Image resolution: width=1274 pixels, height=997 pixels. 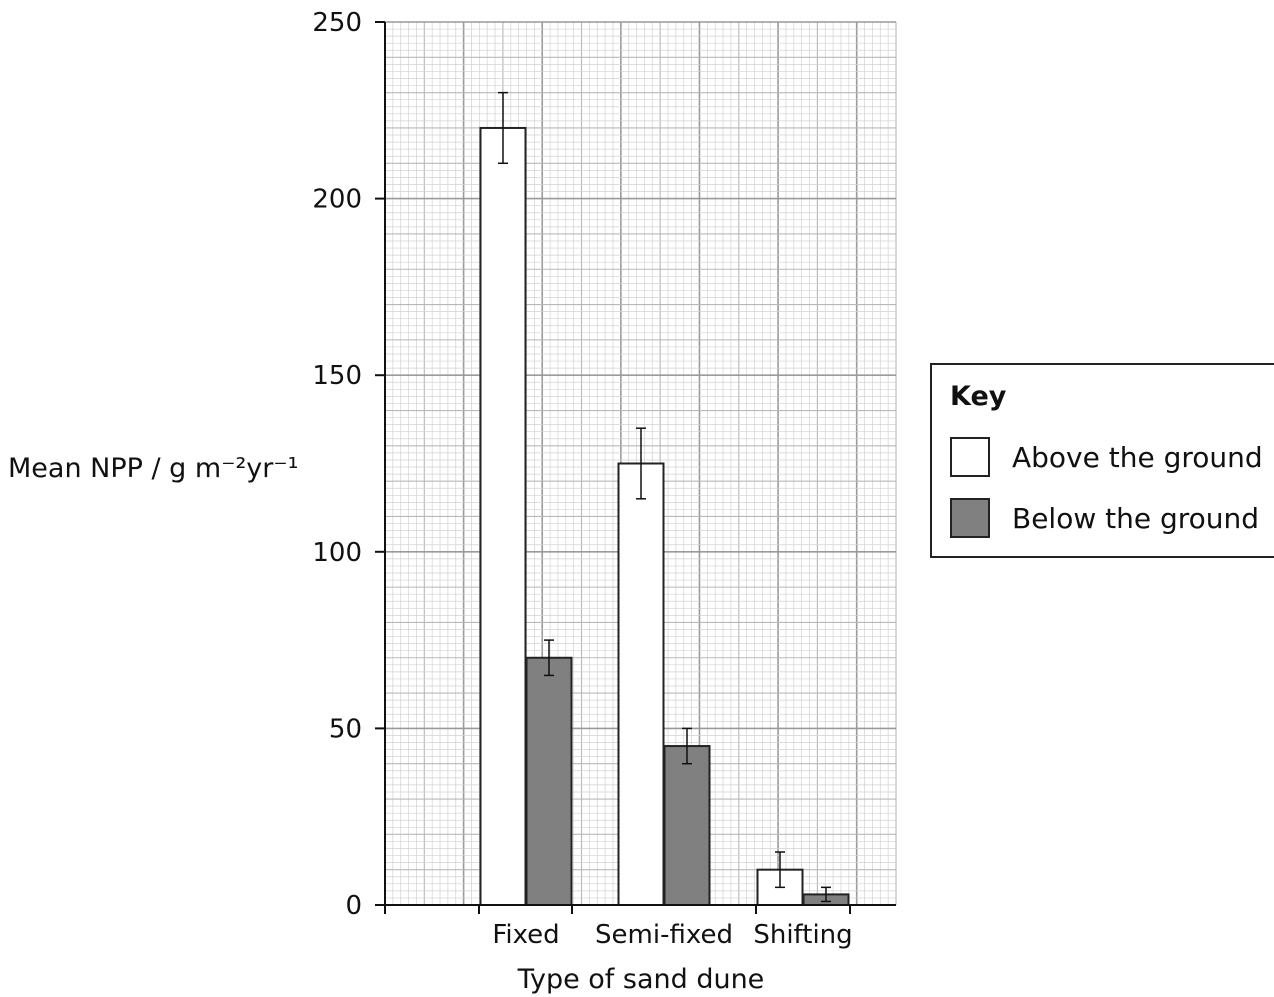 What do you see at coordinates (687, 825) in the screenshot?
I see `bar-semi-fixed-below` at bounding box center [687, 825].